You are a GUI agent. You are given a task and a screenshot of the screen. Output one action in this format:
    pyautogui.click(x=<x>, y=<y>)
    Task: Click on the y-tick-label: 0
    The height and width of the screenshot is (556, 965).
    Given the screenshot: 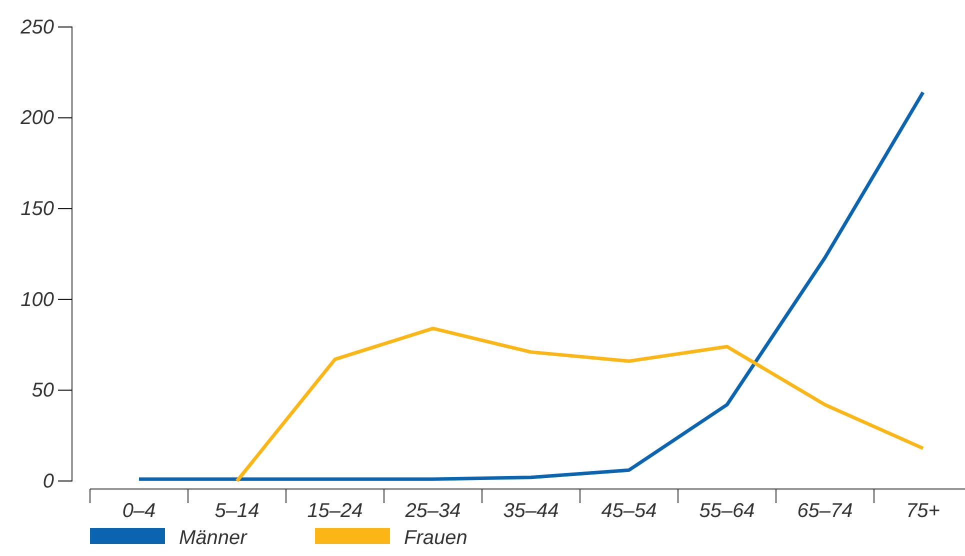 What is the action you would take?
    pyautogui.click(x=48, y=481)
    